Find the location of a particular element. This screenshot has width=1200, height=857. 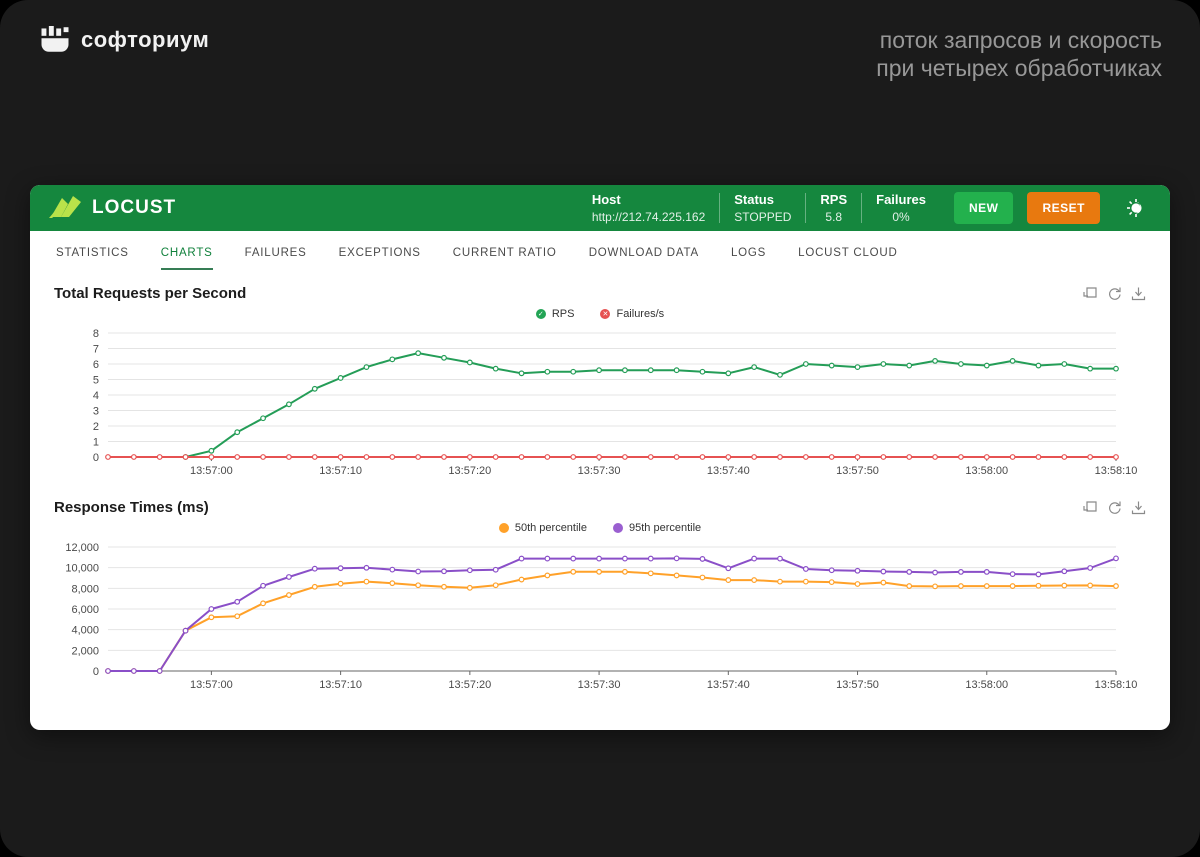

svg-text: 4 is located at coordinates (96, 396).